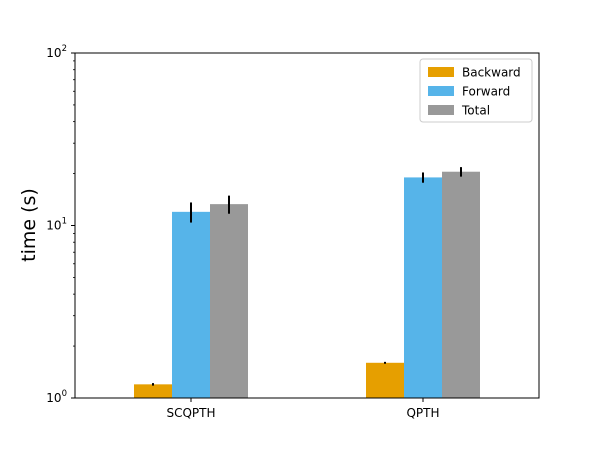 This screenshot has width=598, height=449. What do you see at coordinates (303, 409) in the screenshot?
I see `x-axis: SCQPTH QPTH` at bounding box center [303, 409].